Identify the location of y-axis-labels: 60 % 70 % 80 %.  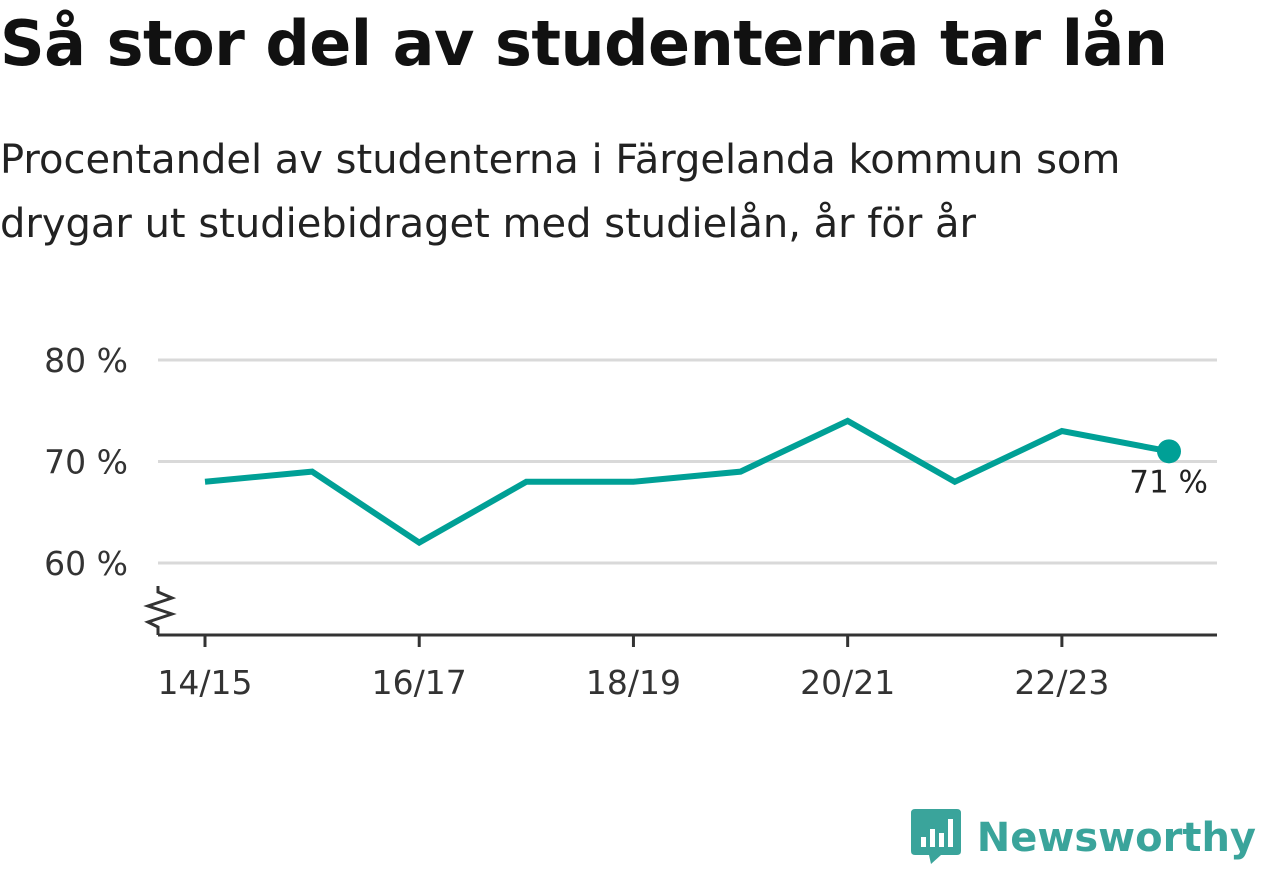
(86, 462).